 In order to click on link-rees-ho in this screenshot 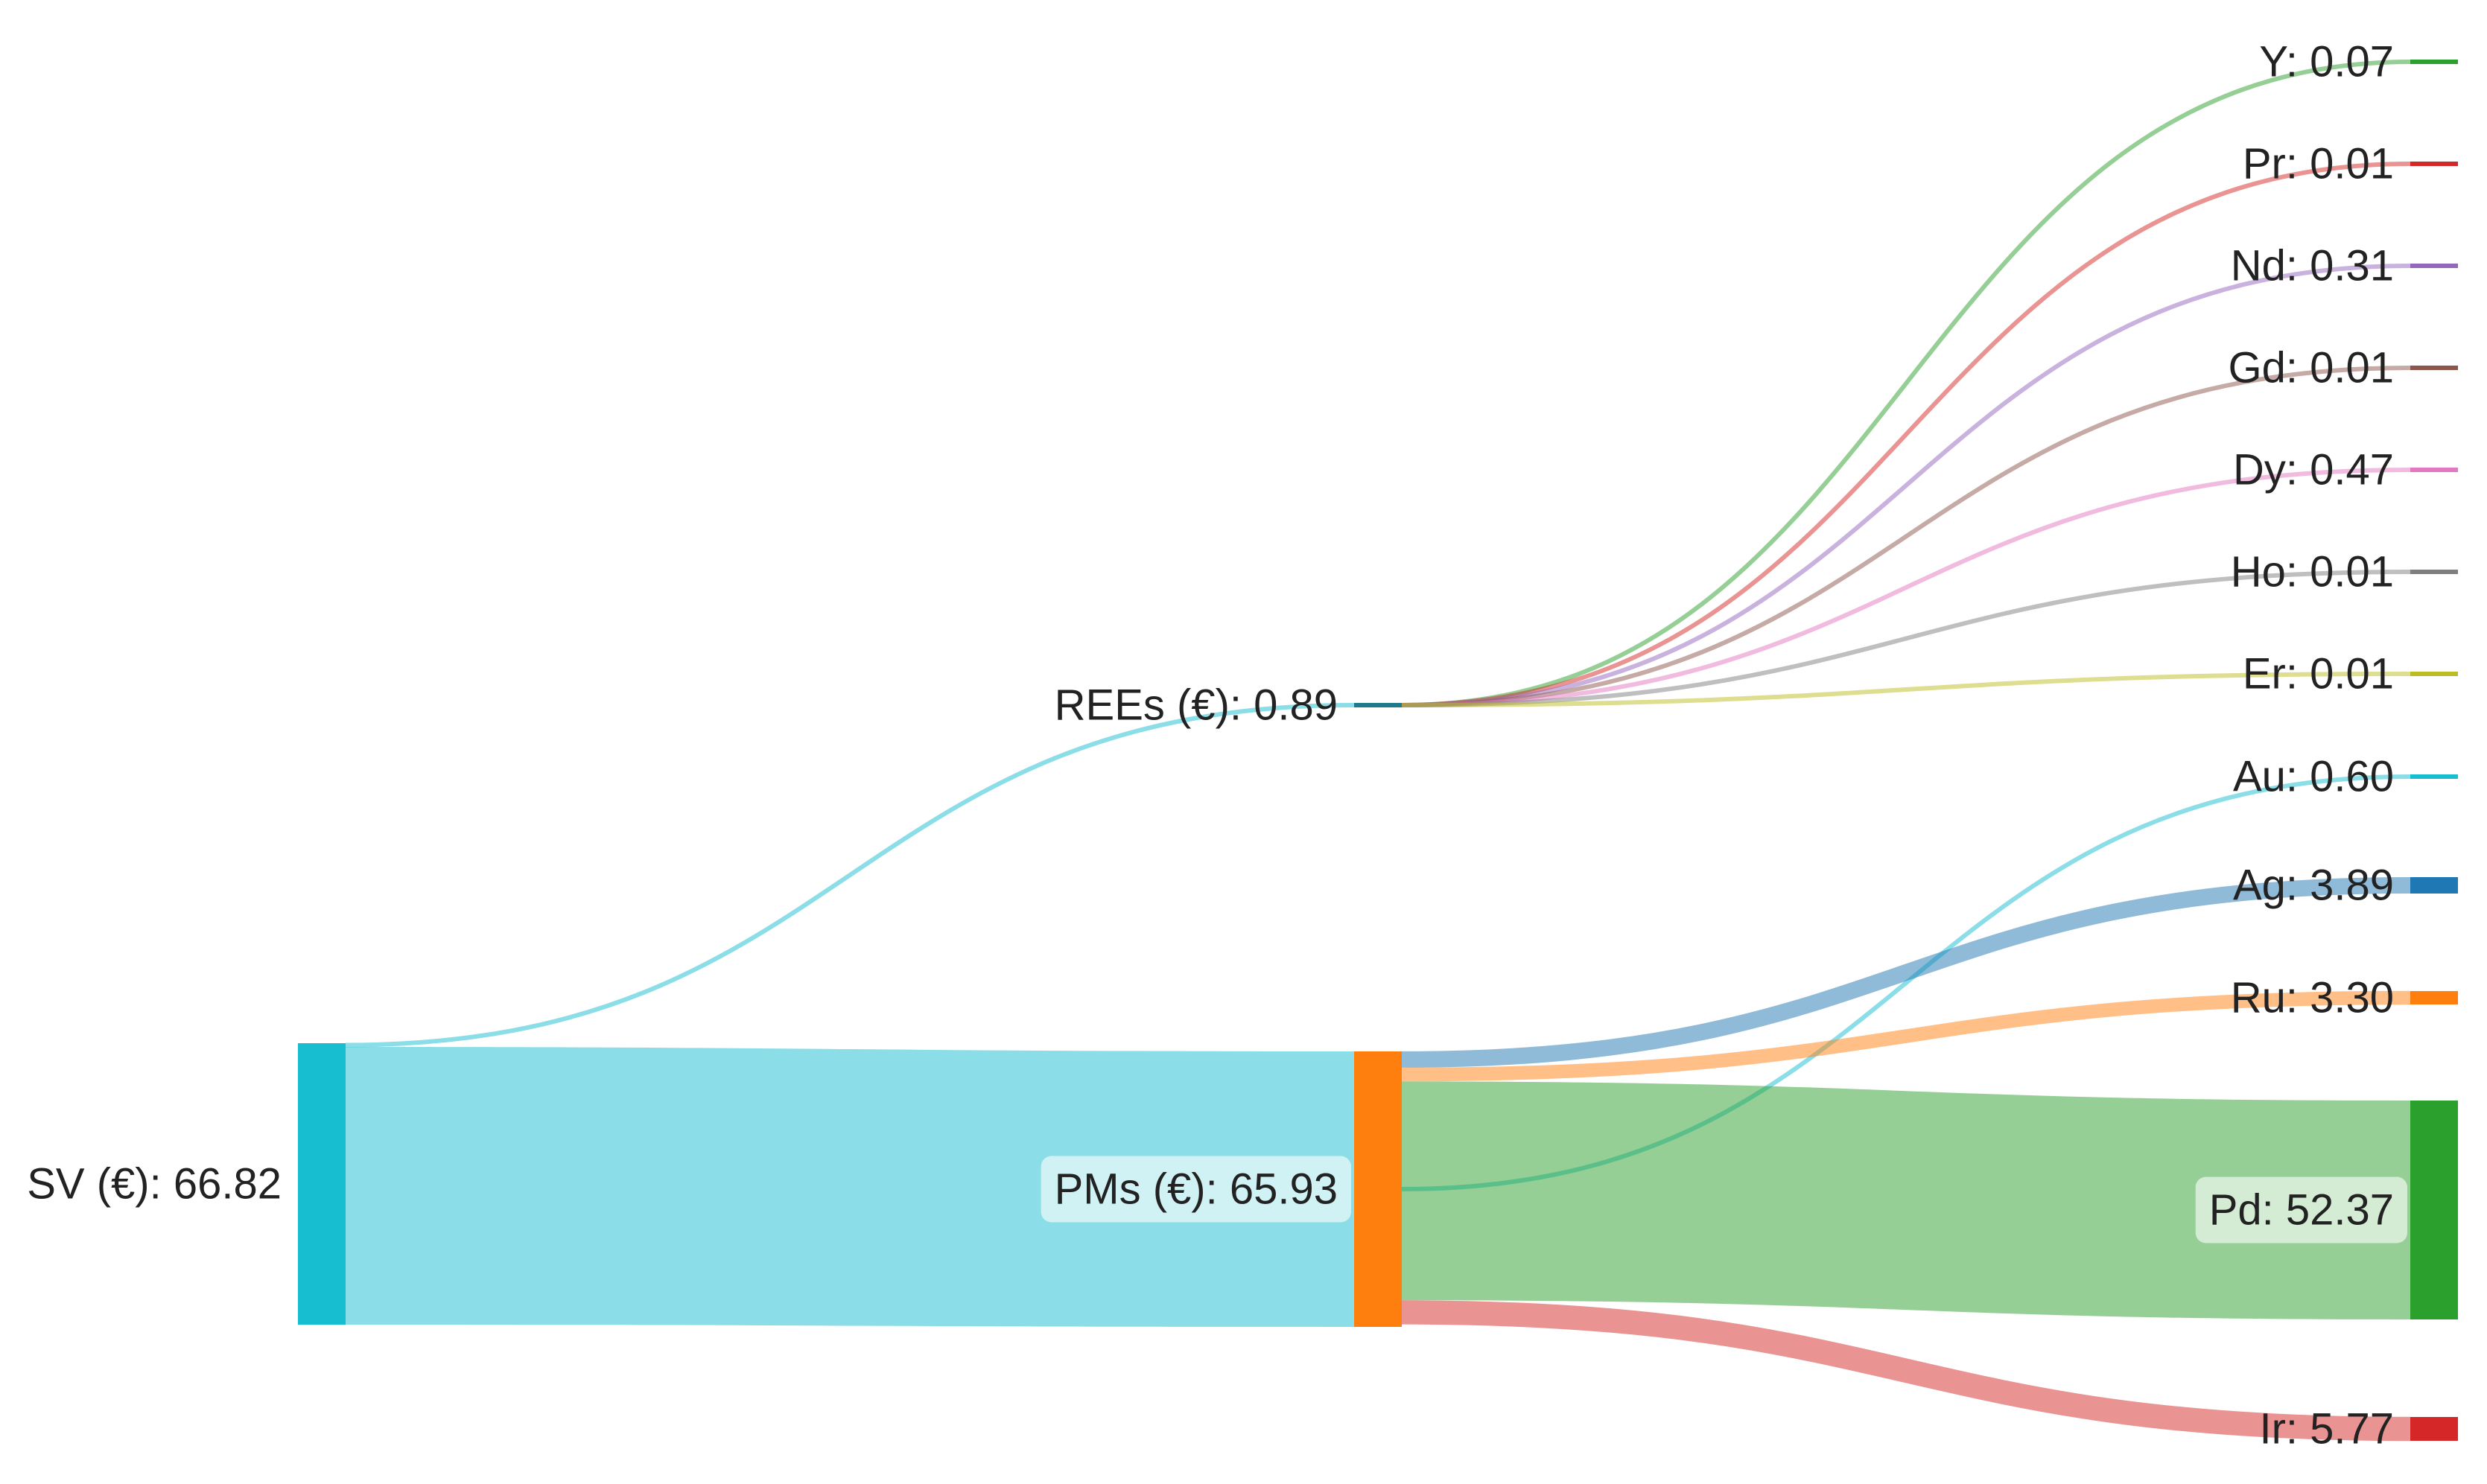, I will do `click(1906, 638)`.